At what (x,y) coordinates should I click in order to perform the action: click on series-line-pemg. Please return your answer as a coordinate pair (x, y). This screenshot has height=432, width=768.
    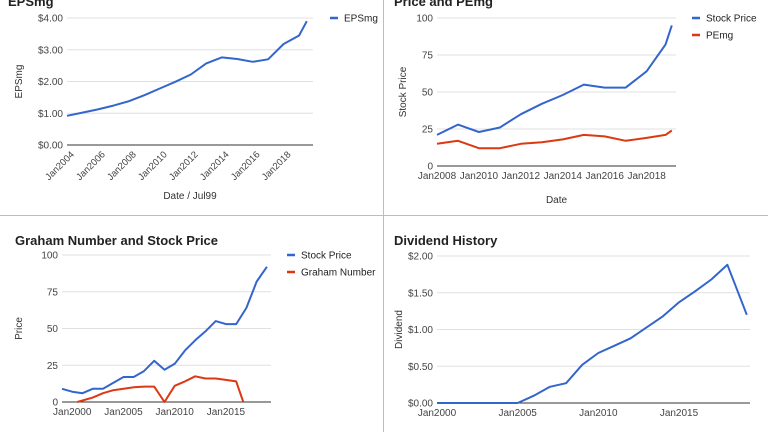
    Looking at the image, I should click on (554, 139).